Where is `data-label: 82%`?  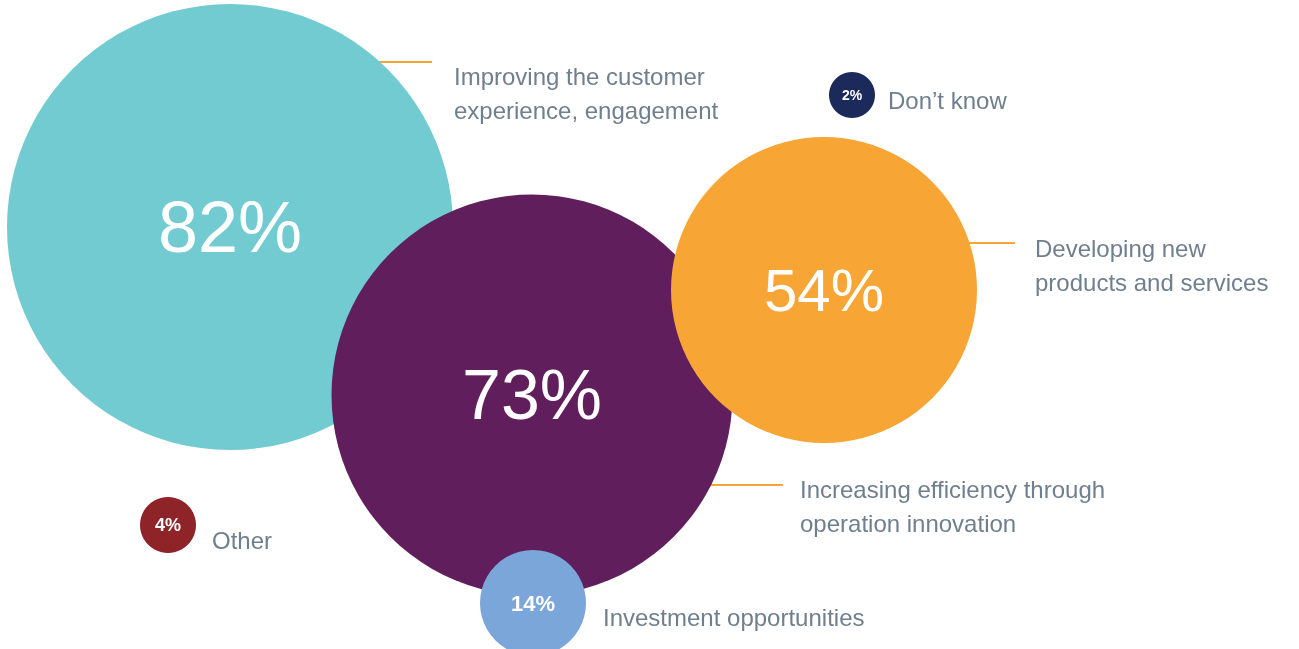
data-label: 82% is located at coordinates (230, 227).